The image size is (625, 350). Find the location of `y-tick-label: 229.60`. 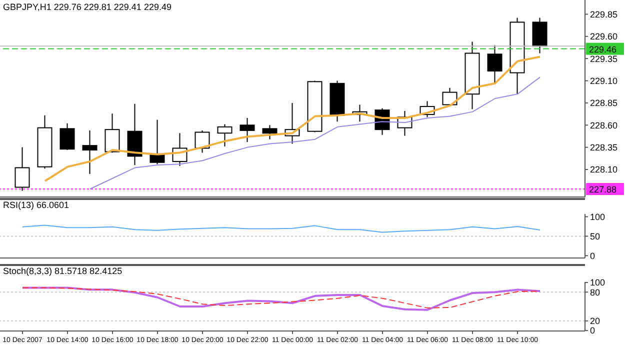

y-tick-label: 229.60 is located at coordinates (604, 37).